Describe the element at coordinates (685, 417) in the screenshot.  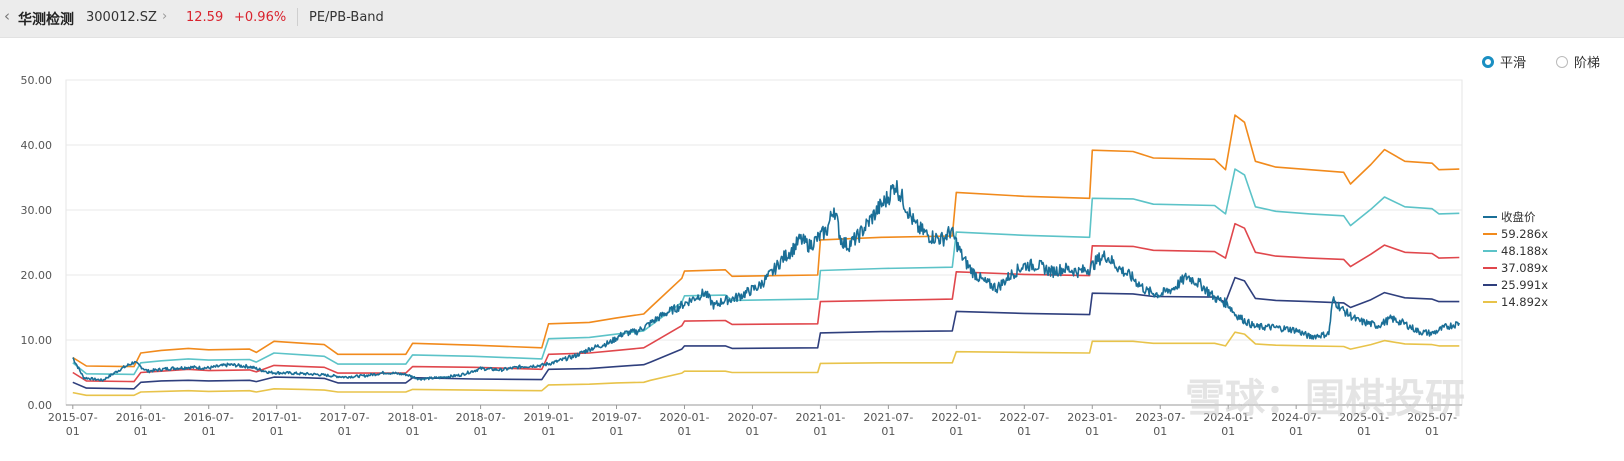
I see `x-tick-label: 2020-01-` at that location.